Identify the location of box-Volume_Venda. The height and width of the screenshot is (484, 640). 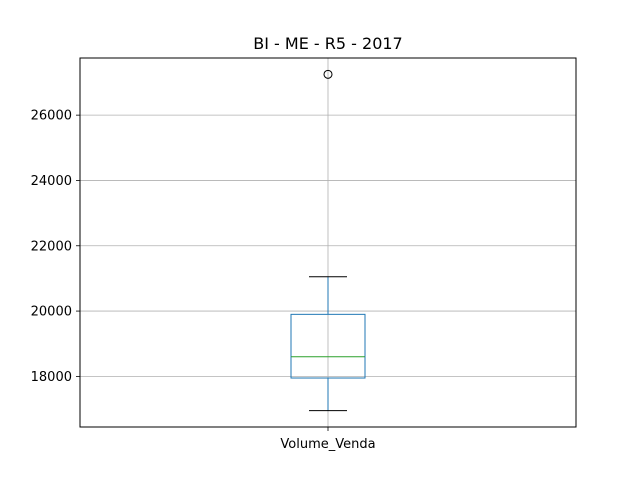
(328, 240).